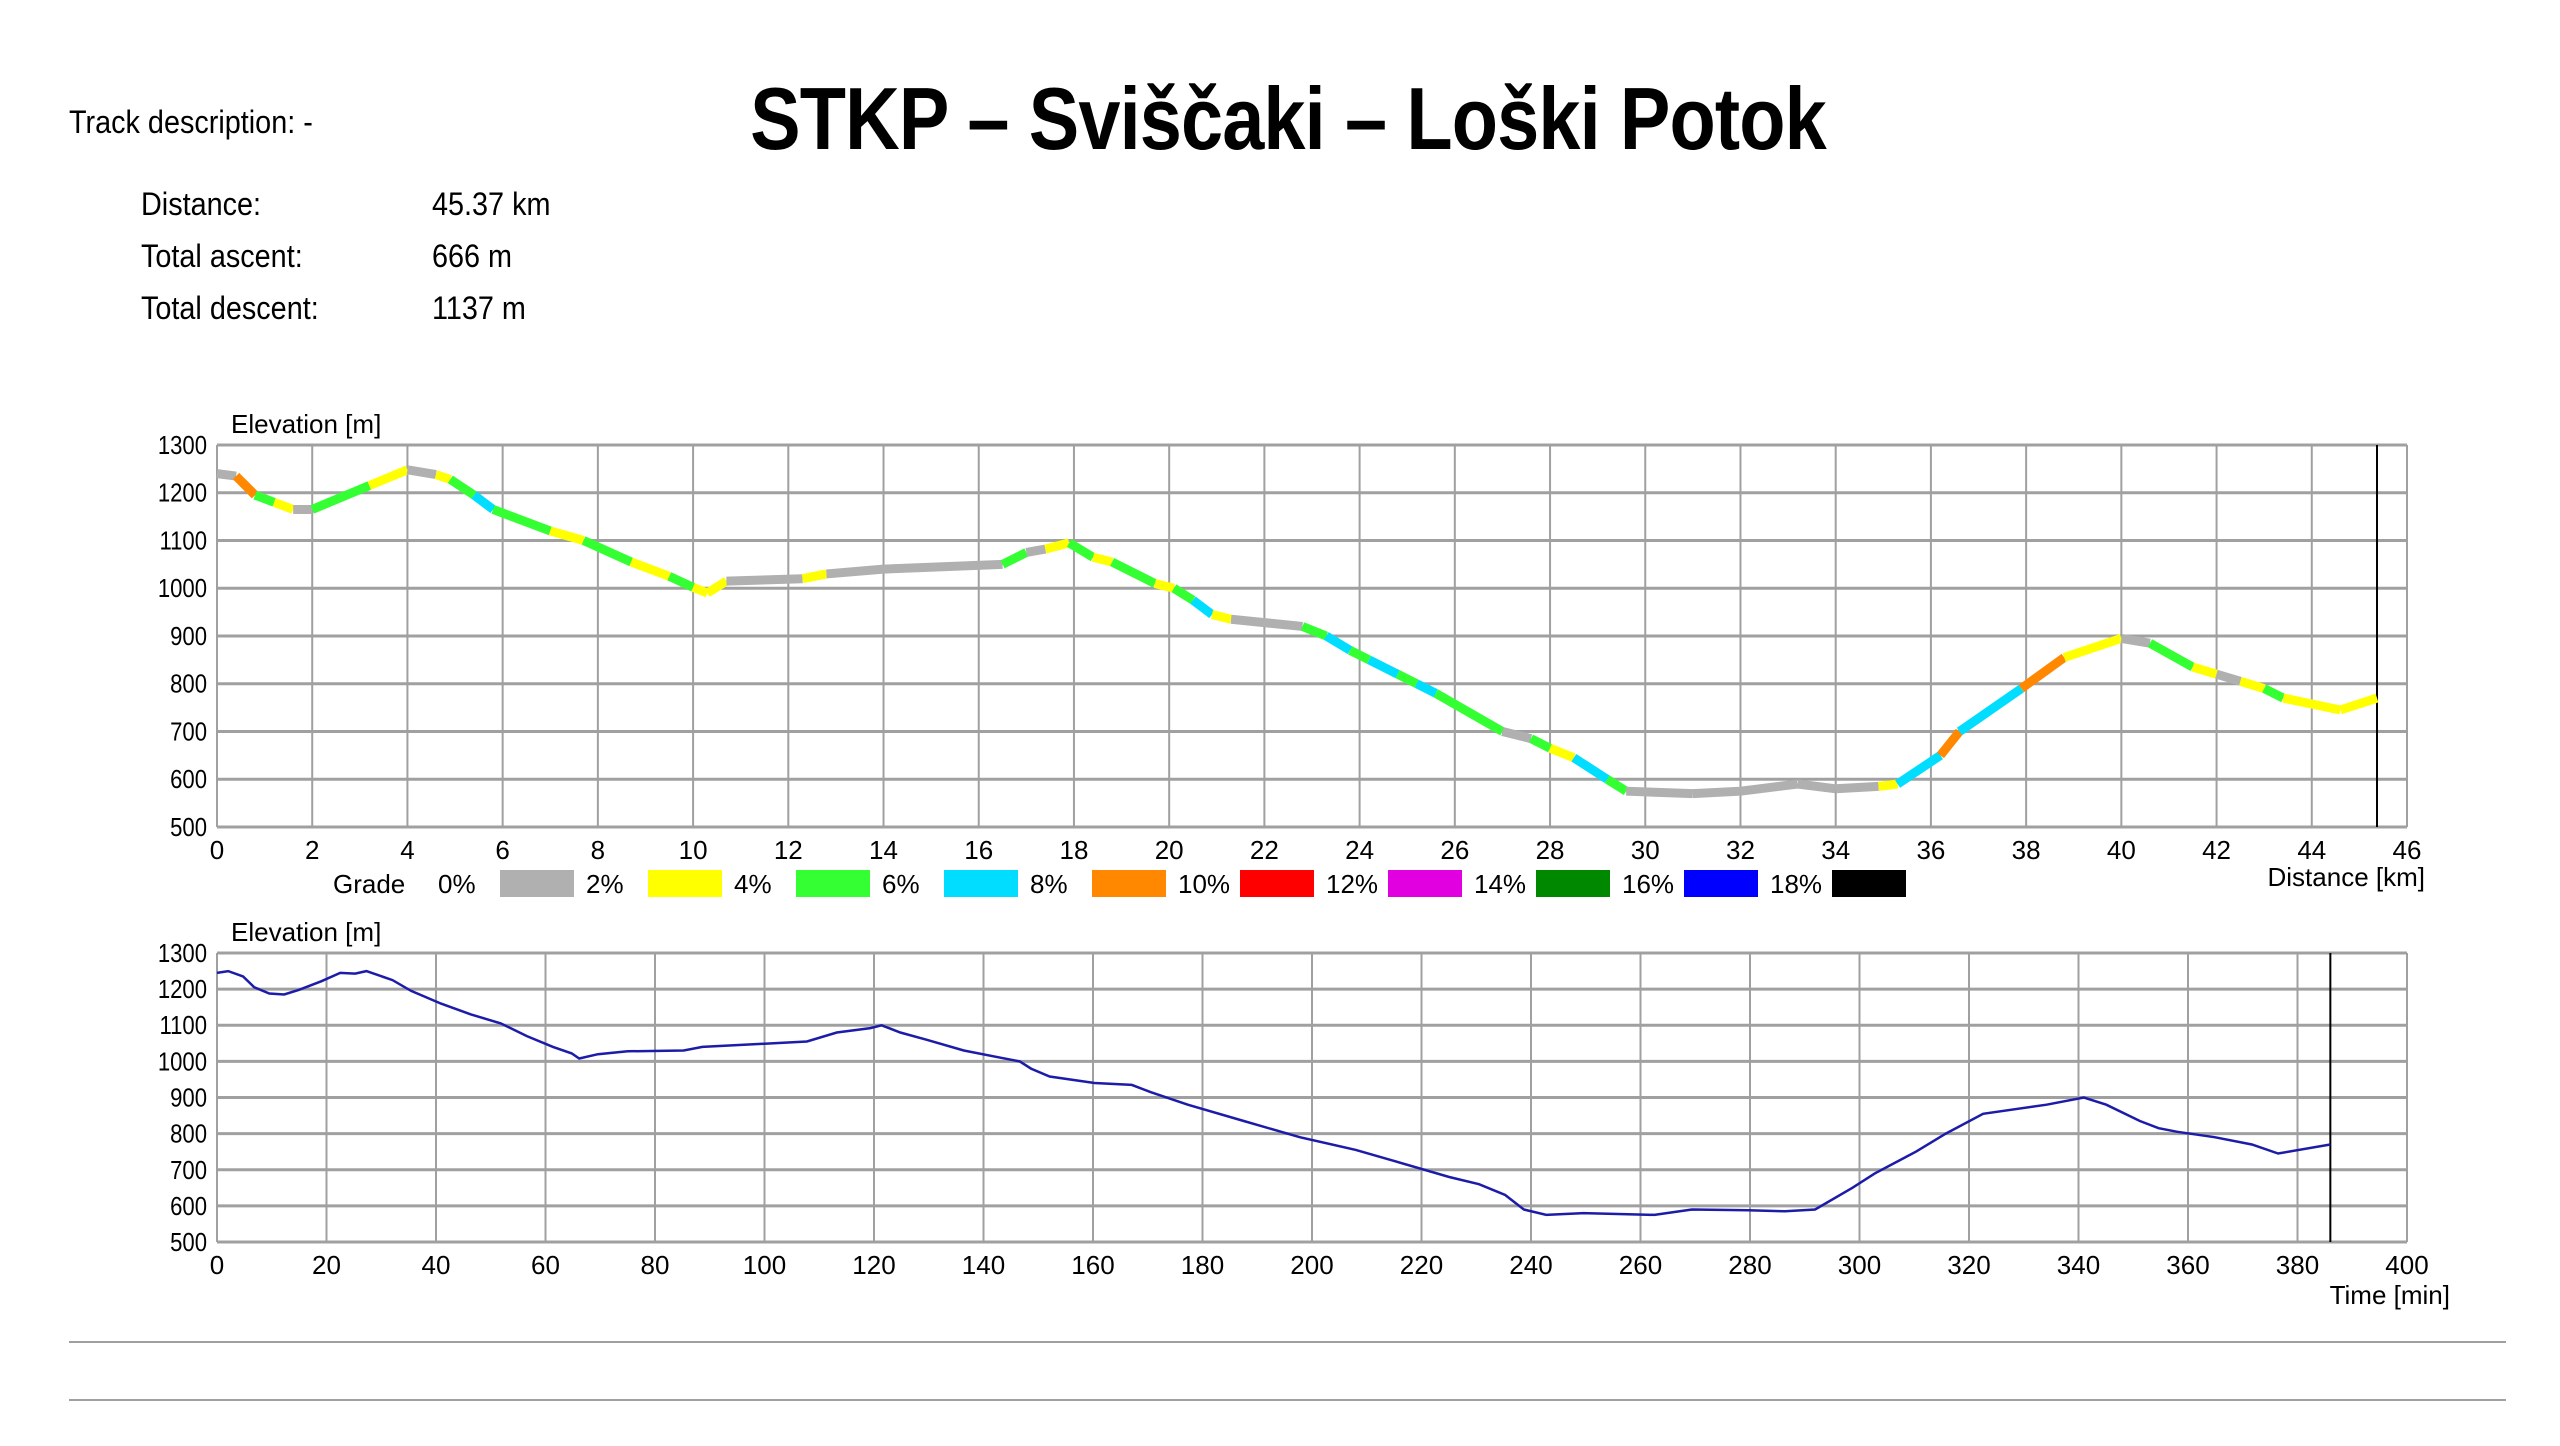  What do you see at coordinates (312, 850) in the screenshot?
I see `x-tick-label: 2` at bounding box center [312, 850].